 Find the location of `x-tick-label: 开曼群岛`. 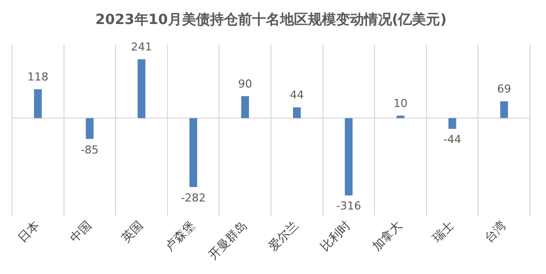

x-tick-label: 开曼群岛 is located at coordinates (228, 240).